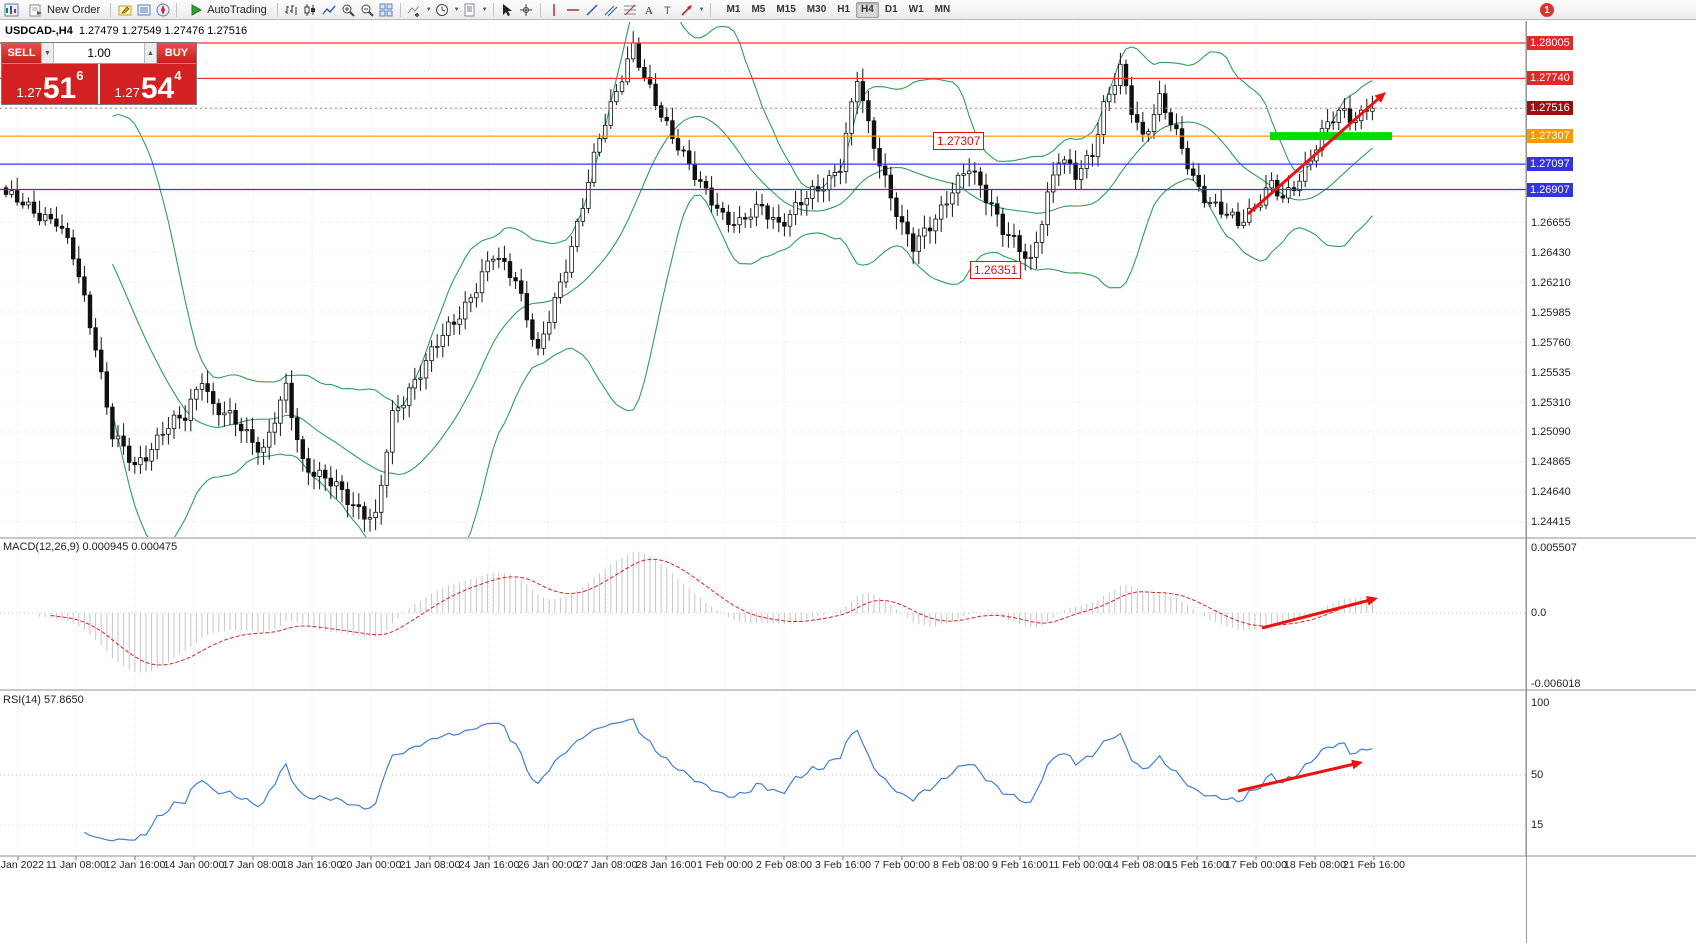 This screenshot has height=943, width=1696. Describe the element at coordinates (39, 31) in the screenshot. I see `chart-symbol-label: USDCAD-,H4` at that location.